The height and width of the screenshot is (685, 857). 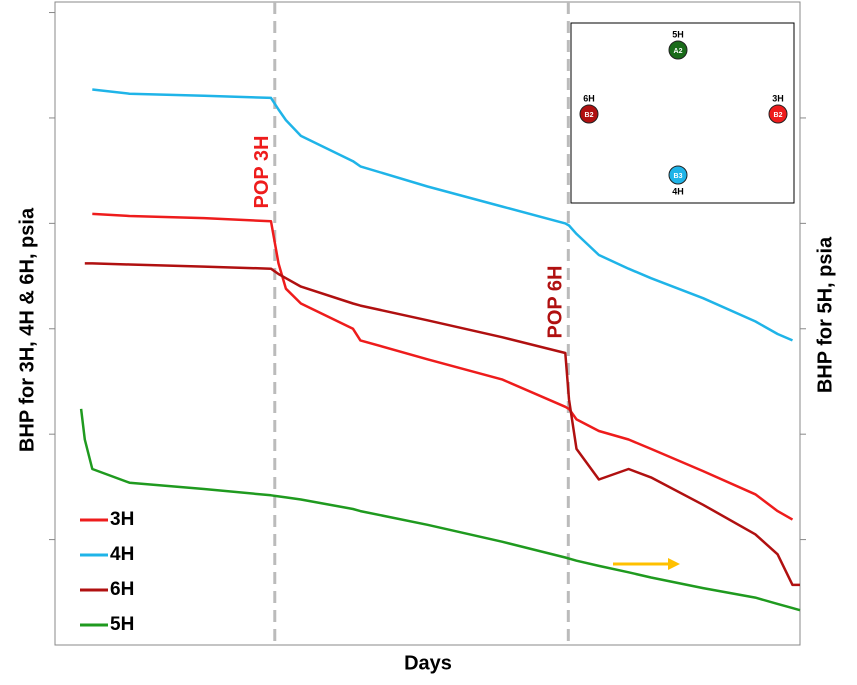 What do you see at coordinates (556, 302) in the screenshot?
I see `event-label: POP 6H` at bounding box center [556, 302].